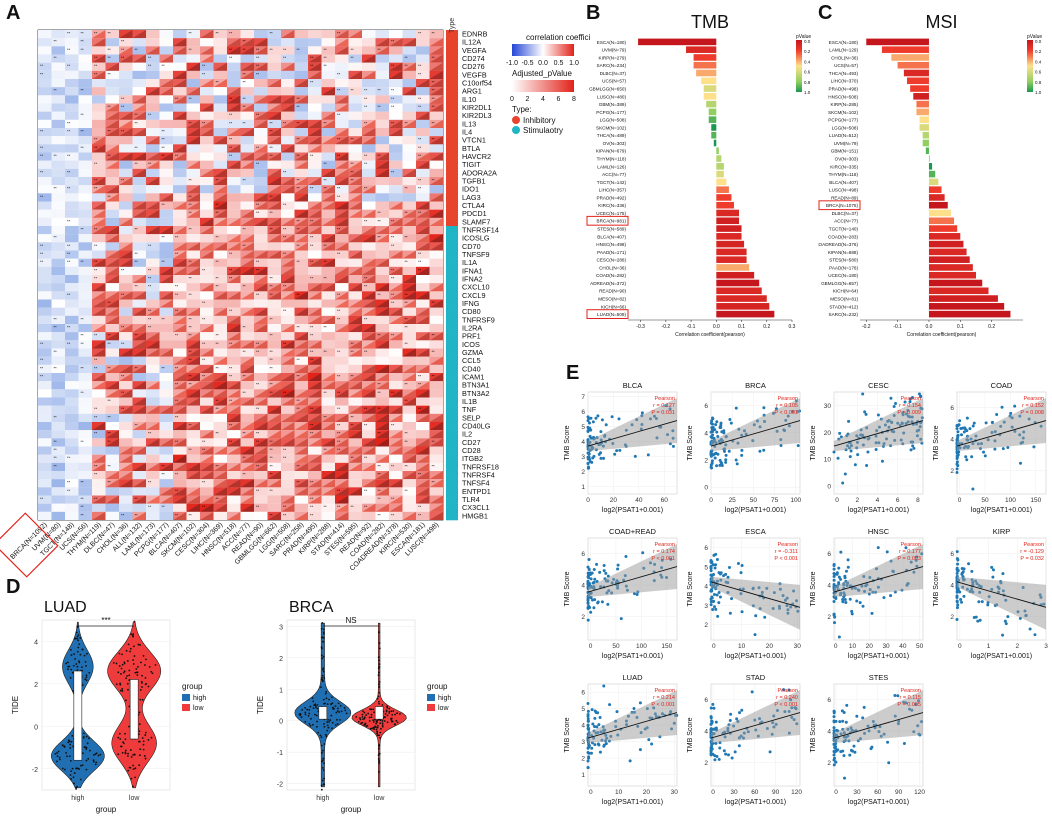 The height and width of the screenshot is (829, 1052). I want to click on gene-label: ICOS, so click(471, 344).